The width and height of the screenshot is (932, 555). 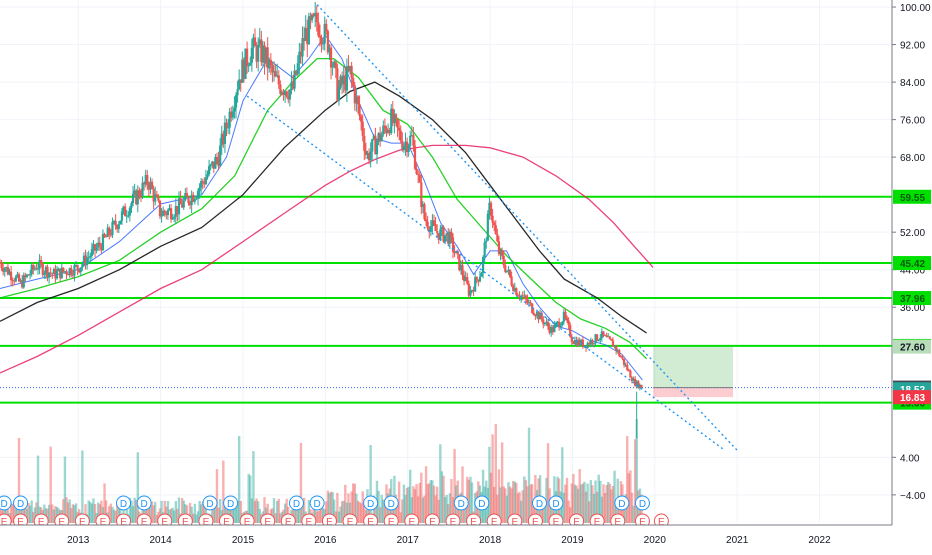 What do you see at coordinates (912, 46) in the screenshot?
I see `price-tick-label: 92.00` at bounding box center [912, 46].